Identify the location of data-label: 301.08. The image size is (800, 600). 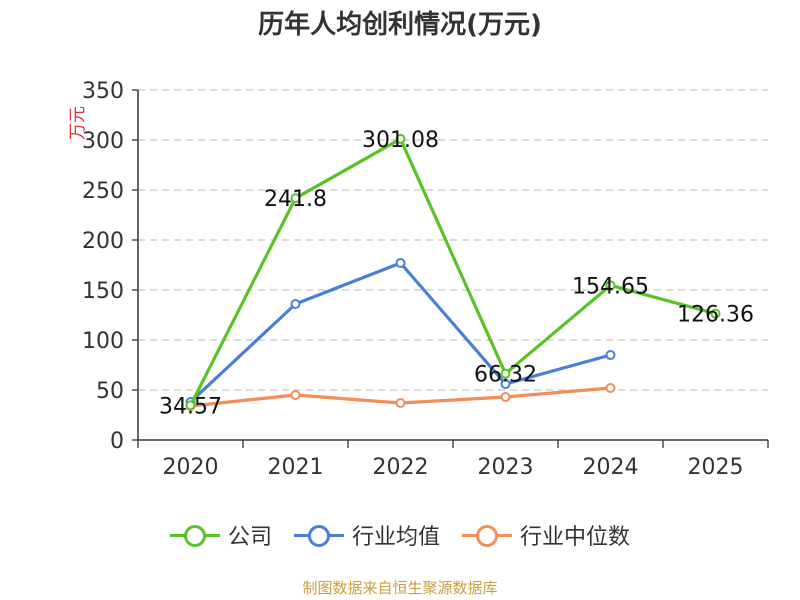
(400, 140).